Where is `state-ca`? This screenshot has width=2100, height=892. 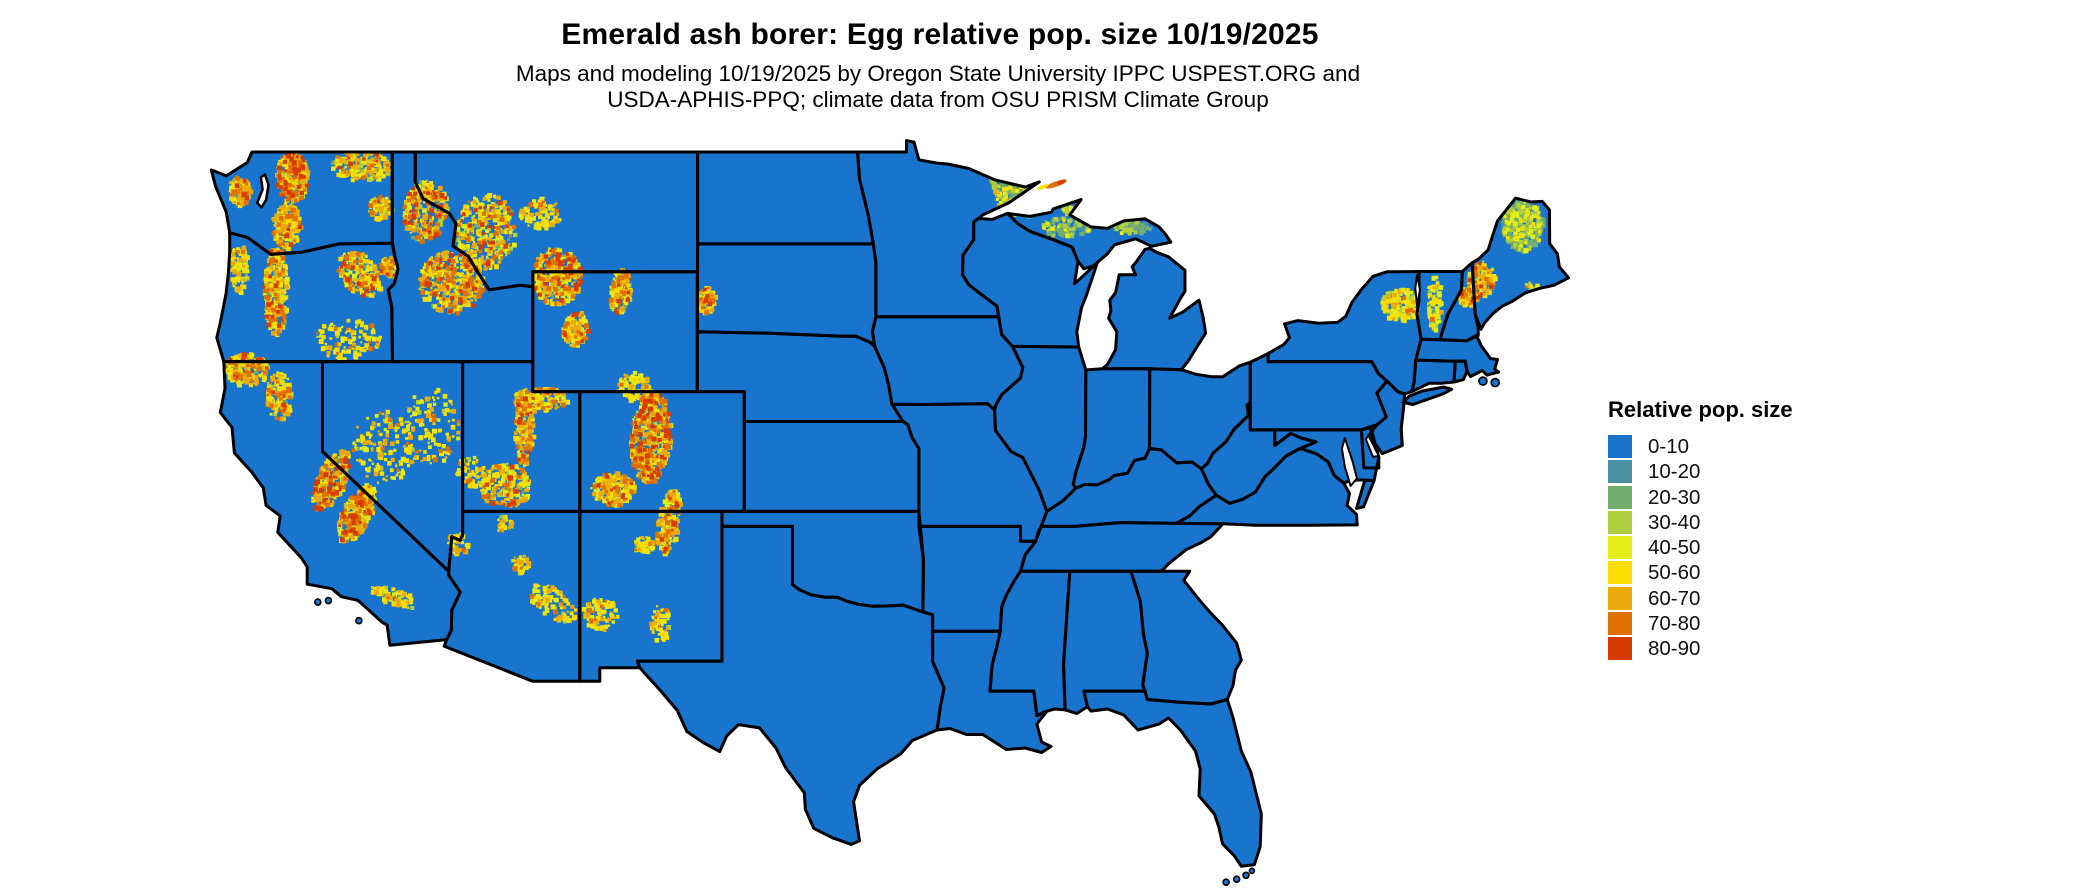
state-ca is located at coordinates (340, 503).